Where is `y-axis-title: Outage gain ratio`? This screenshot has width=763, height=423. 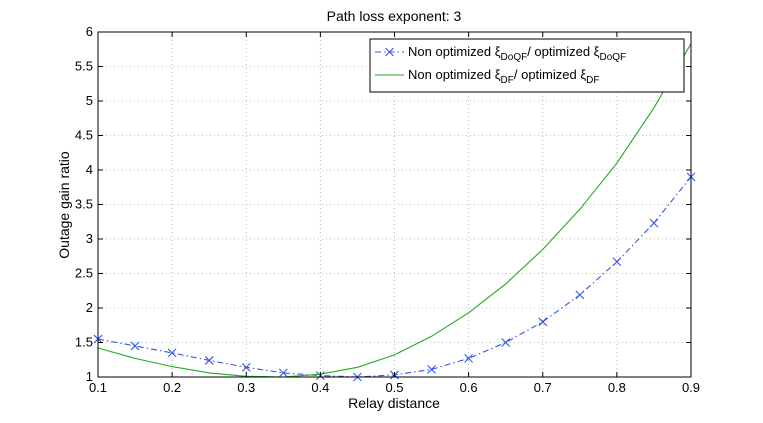 y-axis-title: Outage gain ratio is located at coordinates (64, 205).